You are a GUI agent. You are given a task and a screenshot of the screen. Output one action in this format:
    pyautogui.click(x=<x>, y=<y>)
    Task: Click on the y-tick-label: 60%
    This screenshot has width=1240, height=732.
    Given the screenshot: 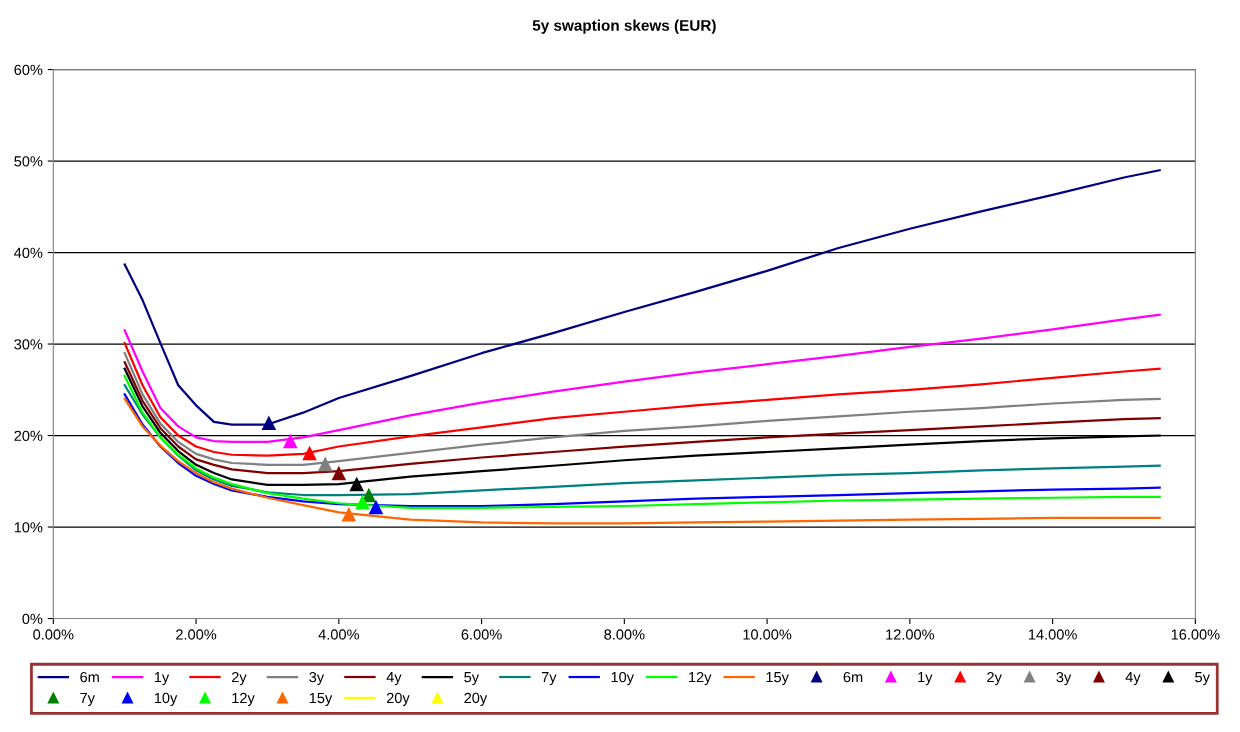 What is the action you would take?
    pyautogui.click(x=28, y=69)
    